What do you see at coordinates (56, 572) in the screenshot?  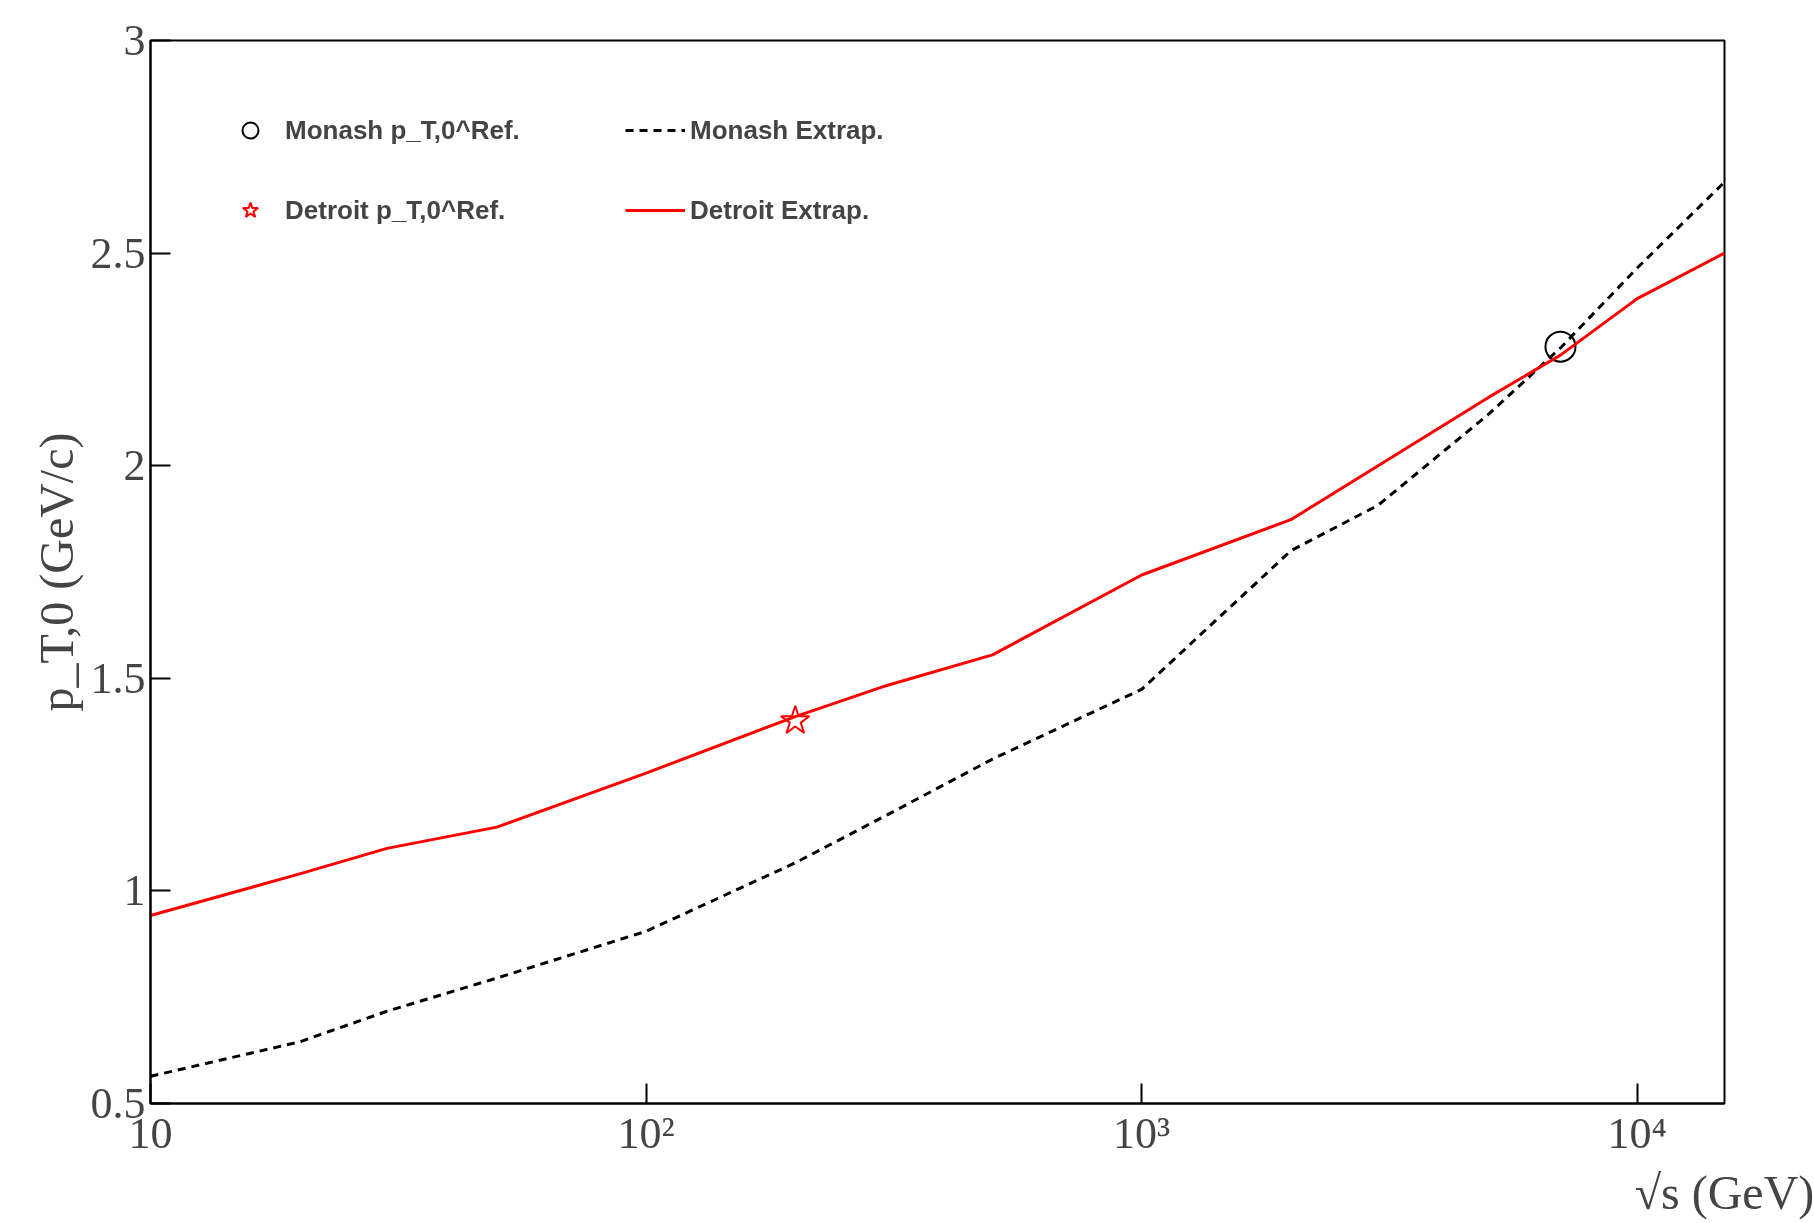 I see `y-axis-title: p_T,0 (GeV/c)` at bounding box center [56, 572].